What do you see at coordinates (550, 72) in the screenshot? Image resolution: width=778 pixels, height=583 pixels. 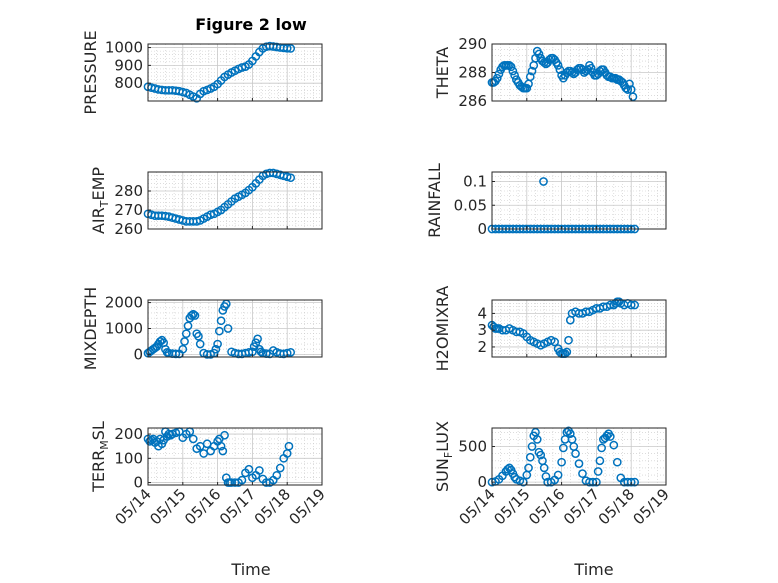 I see `subplot-theta: 286 288 290 THETA` at bounding box center [550, 72].